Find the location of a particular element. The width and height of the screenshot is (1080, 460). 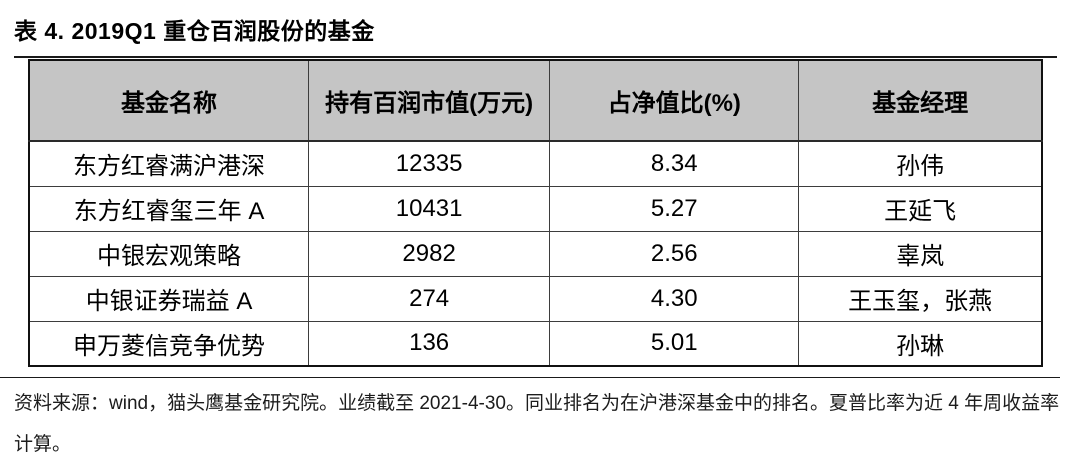

table-cell: 中银宏观策略 is located at coordinates (169, 253).